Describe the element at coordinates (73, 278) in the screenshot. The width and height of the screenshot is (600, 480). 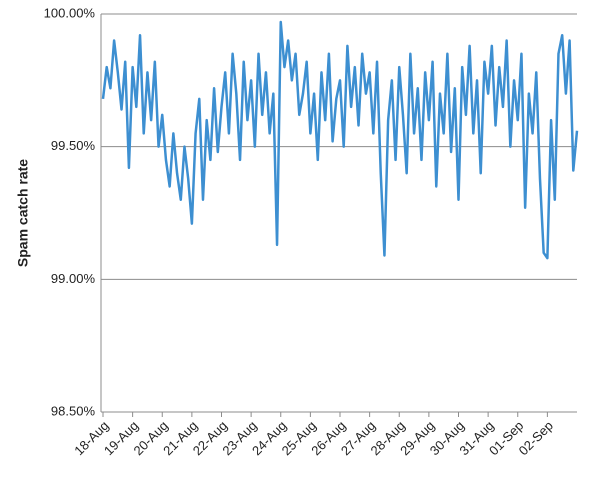
I see `y-tick-label: 99.00%` at that location.